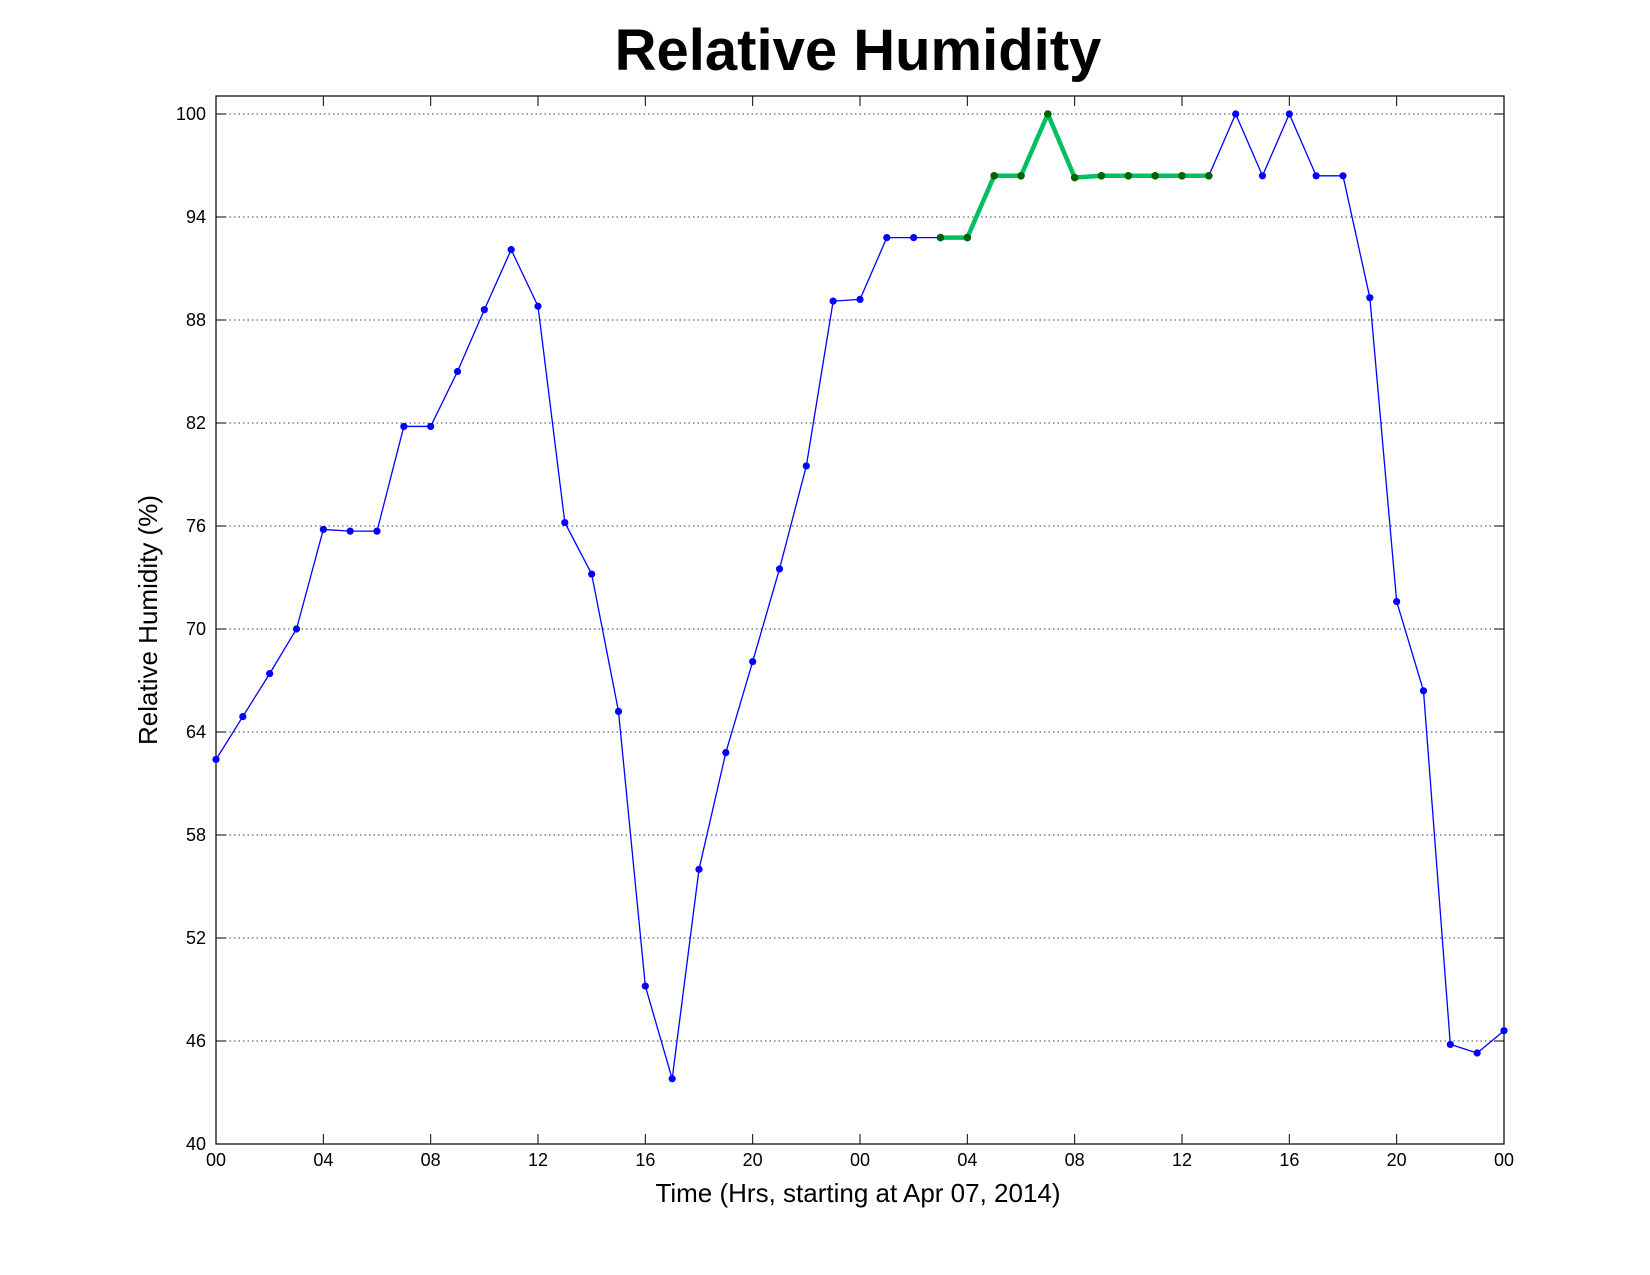 This screenshot has width=1650, height=1275. I want to click on y-axis-label: Relative Humidity (%), so click(148, 620).